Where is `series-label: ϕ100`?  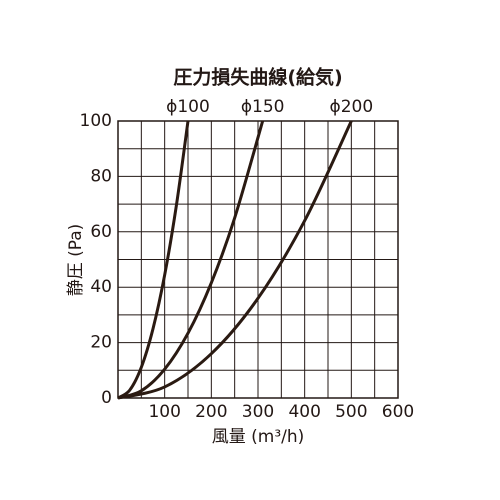
series-label: ϕ100 is located at coordinates (188, 107).